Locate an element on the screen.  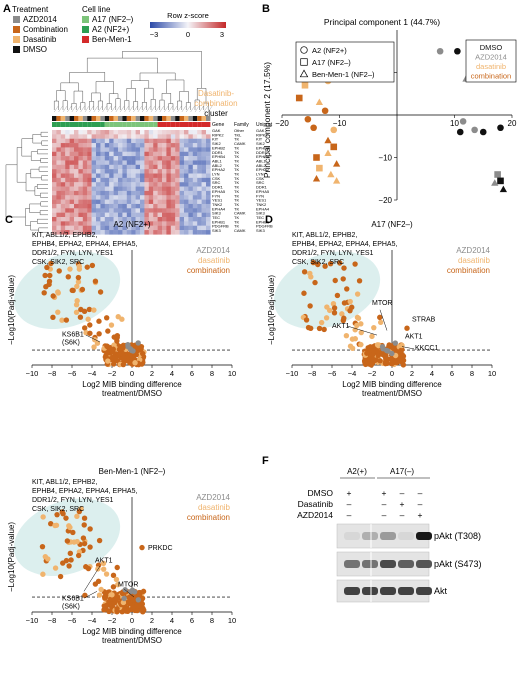
gene-table-cell: EPHA2 is located at coordinates (219, 169).